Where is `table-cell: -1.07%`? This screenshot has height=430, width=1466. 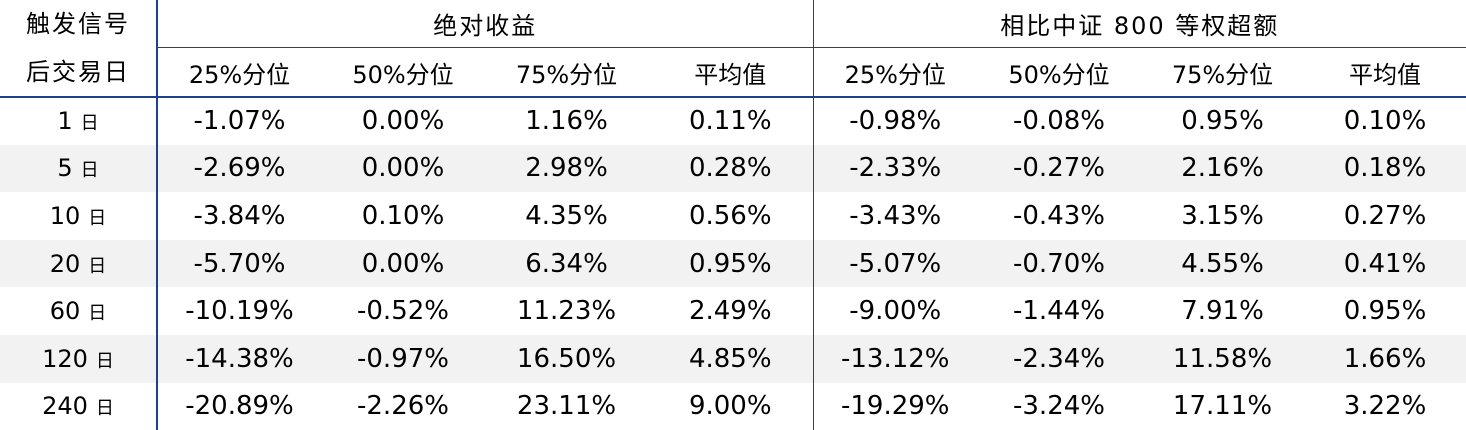 table-cell: -1.07% is located at coordinates (239, 121).